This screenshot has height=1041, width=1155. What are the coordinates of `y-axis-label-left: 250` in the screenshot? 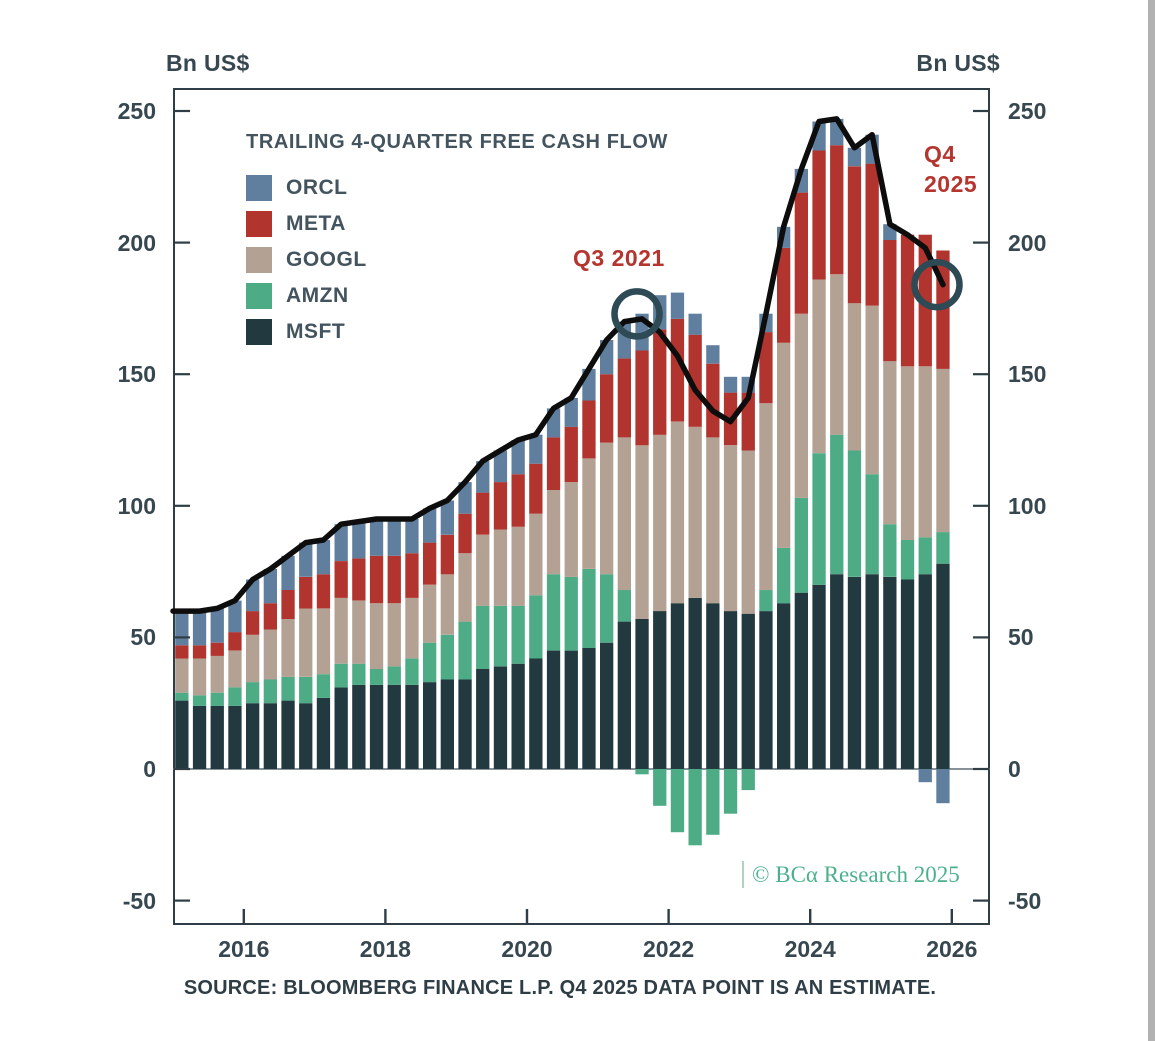 It's located at (136, 111).